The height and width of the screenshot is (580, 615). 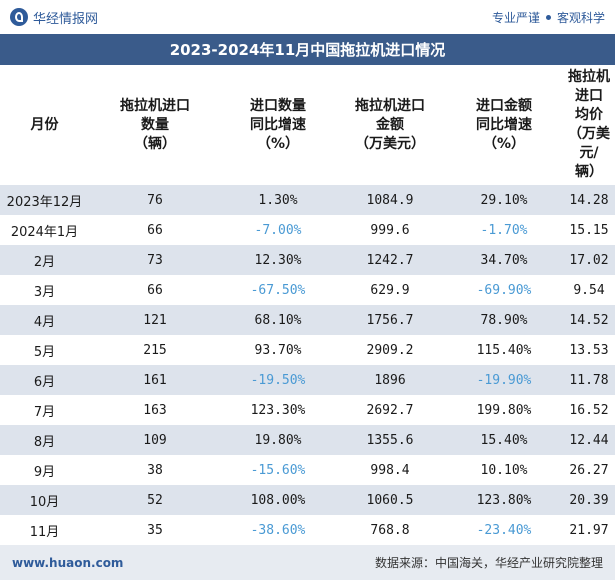 I want to click on cell-month: 5月, so click(x=44, y=352).